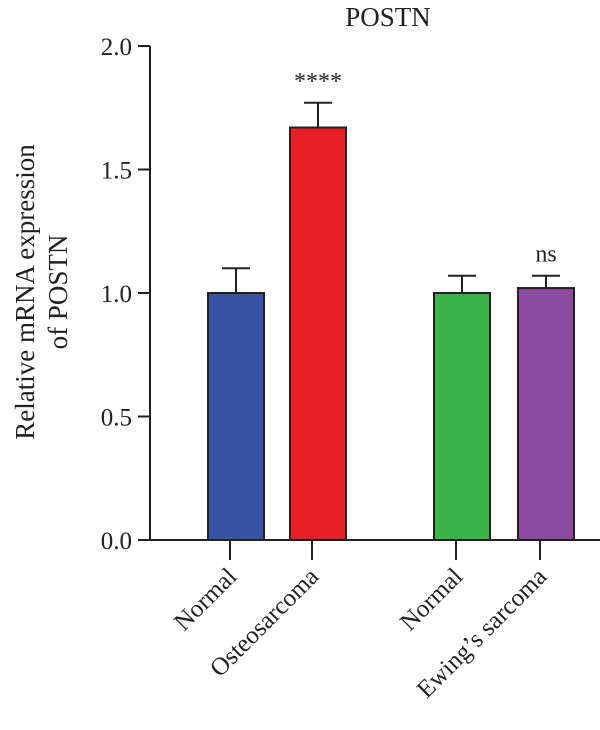 Image resolution: width=600 pixels, height=730 pixels. Describe the element at coordinates (375, 549) in the screenshot. I see `x-axis` at that location.